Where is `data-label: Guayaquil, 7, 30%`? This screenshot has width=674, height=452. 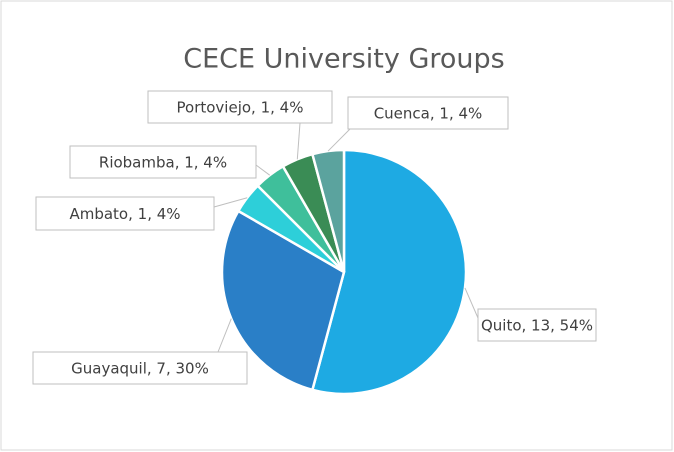
data-label: Guayaquil, 7, 30% is located at coordinates (140, 369).